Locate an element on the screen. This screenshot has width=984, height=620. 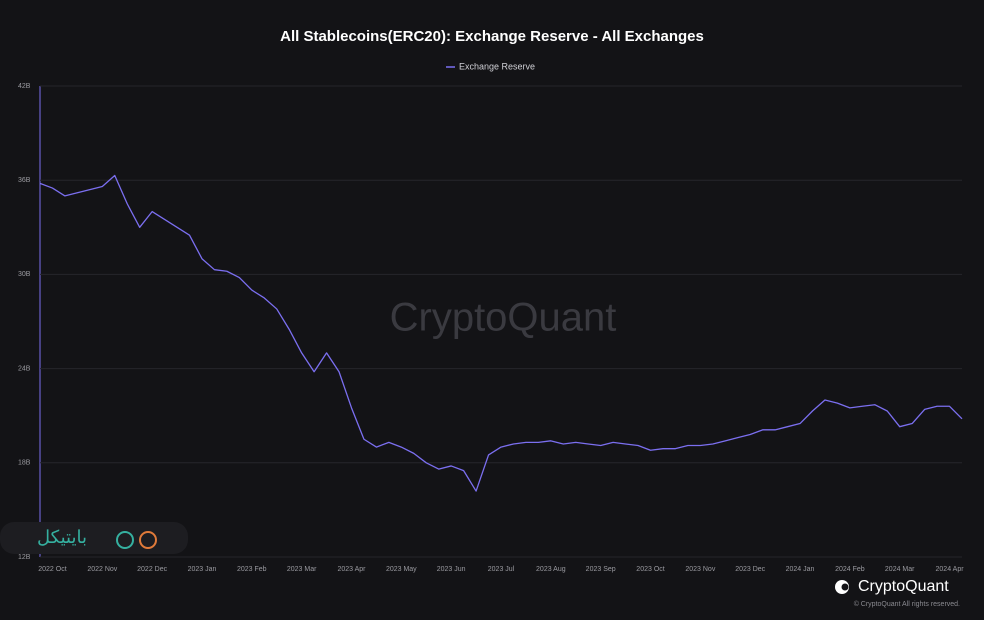
x-tick-label: 2023 Feb is located at coordinates (252, 569).